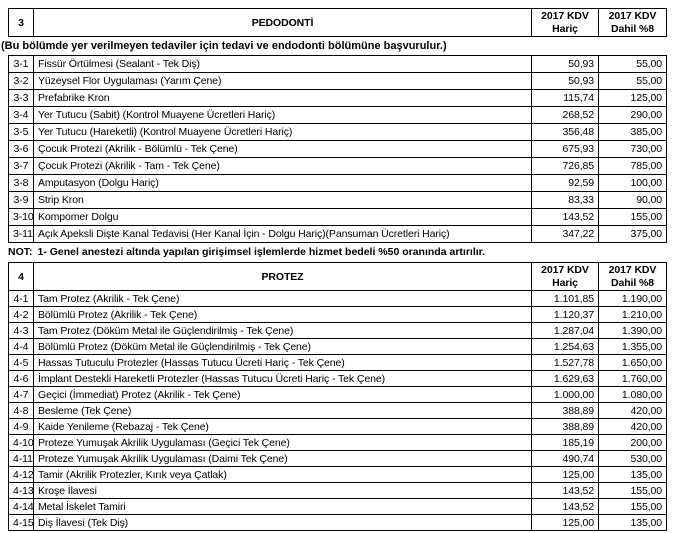  Describe the element at coordinates (565, 183) in the screenshot. I see `row-price-kdv-haric: 92,59` at that location.